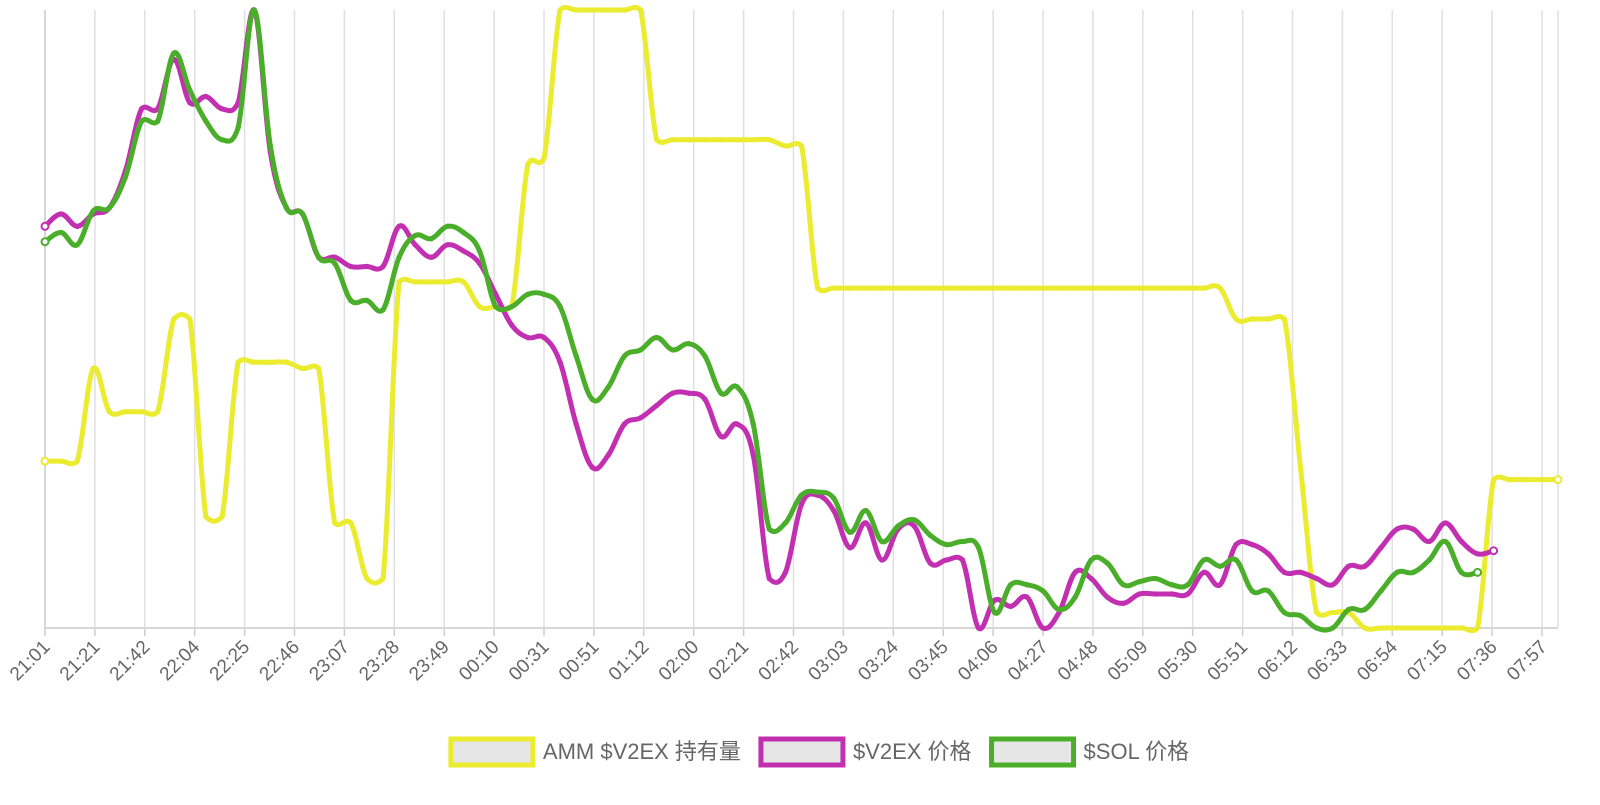  I want to click on x-tick-label: 01:12, so click(629, 661).